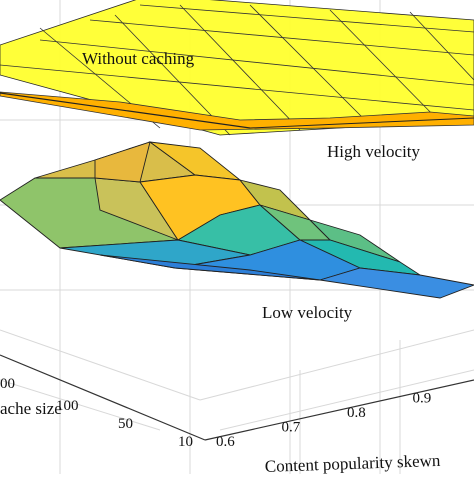 The width and height of the screenshot is (474, 479). Describe the element at coordinates (185, 442) in the screenshot. I see `y-tick-label: 10` at that location.